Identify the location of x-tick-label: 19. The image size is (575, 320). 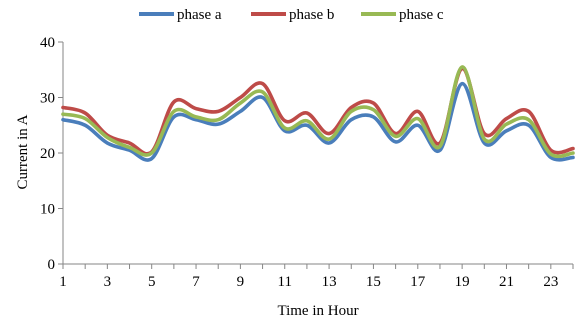
(462, 282).